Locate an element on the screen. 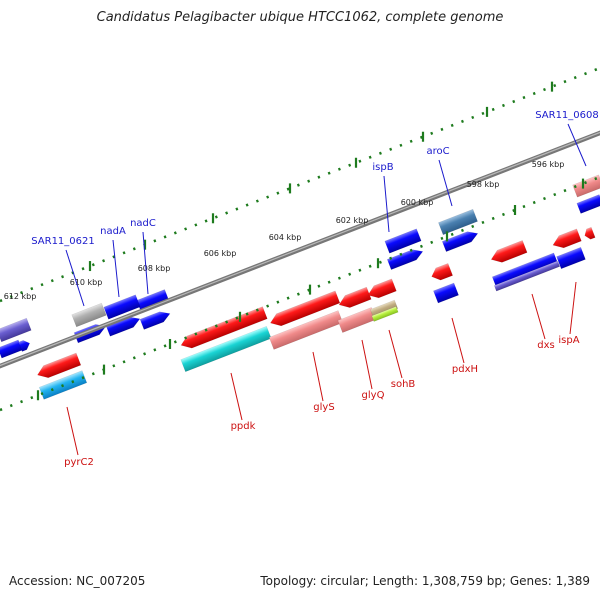  gene-right-edge-shape is located at coordinates (590, 233).